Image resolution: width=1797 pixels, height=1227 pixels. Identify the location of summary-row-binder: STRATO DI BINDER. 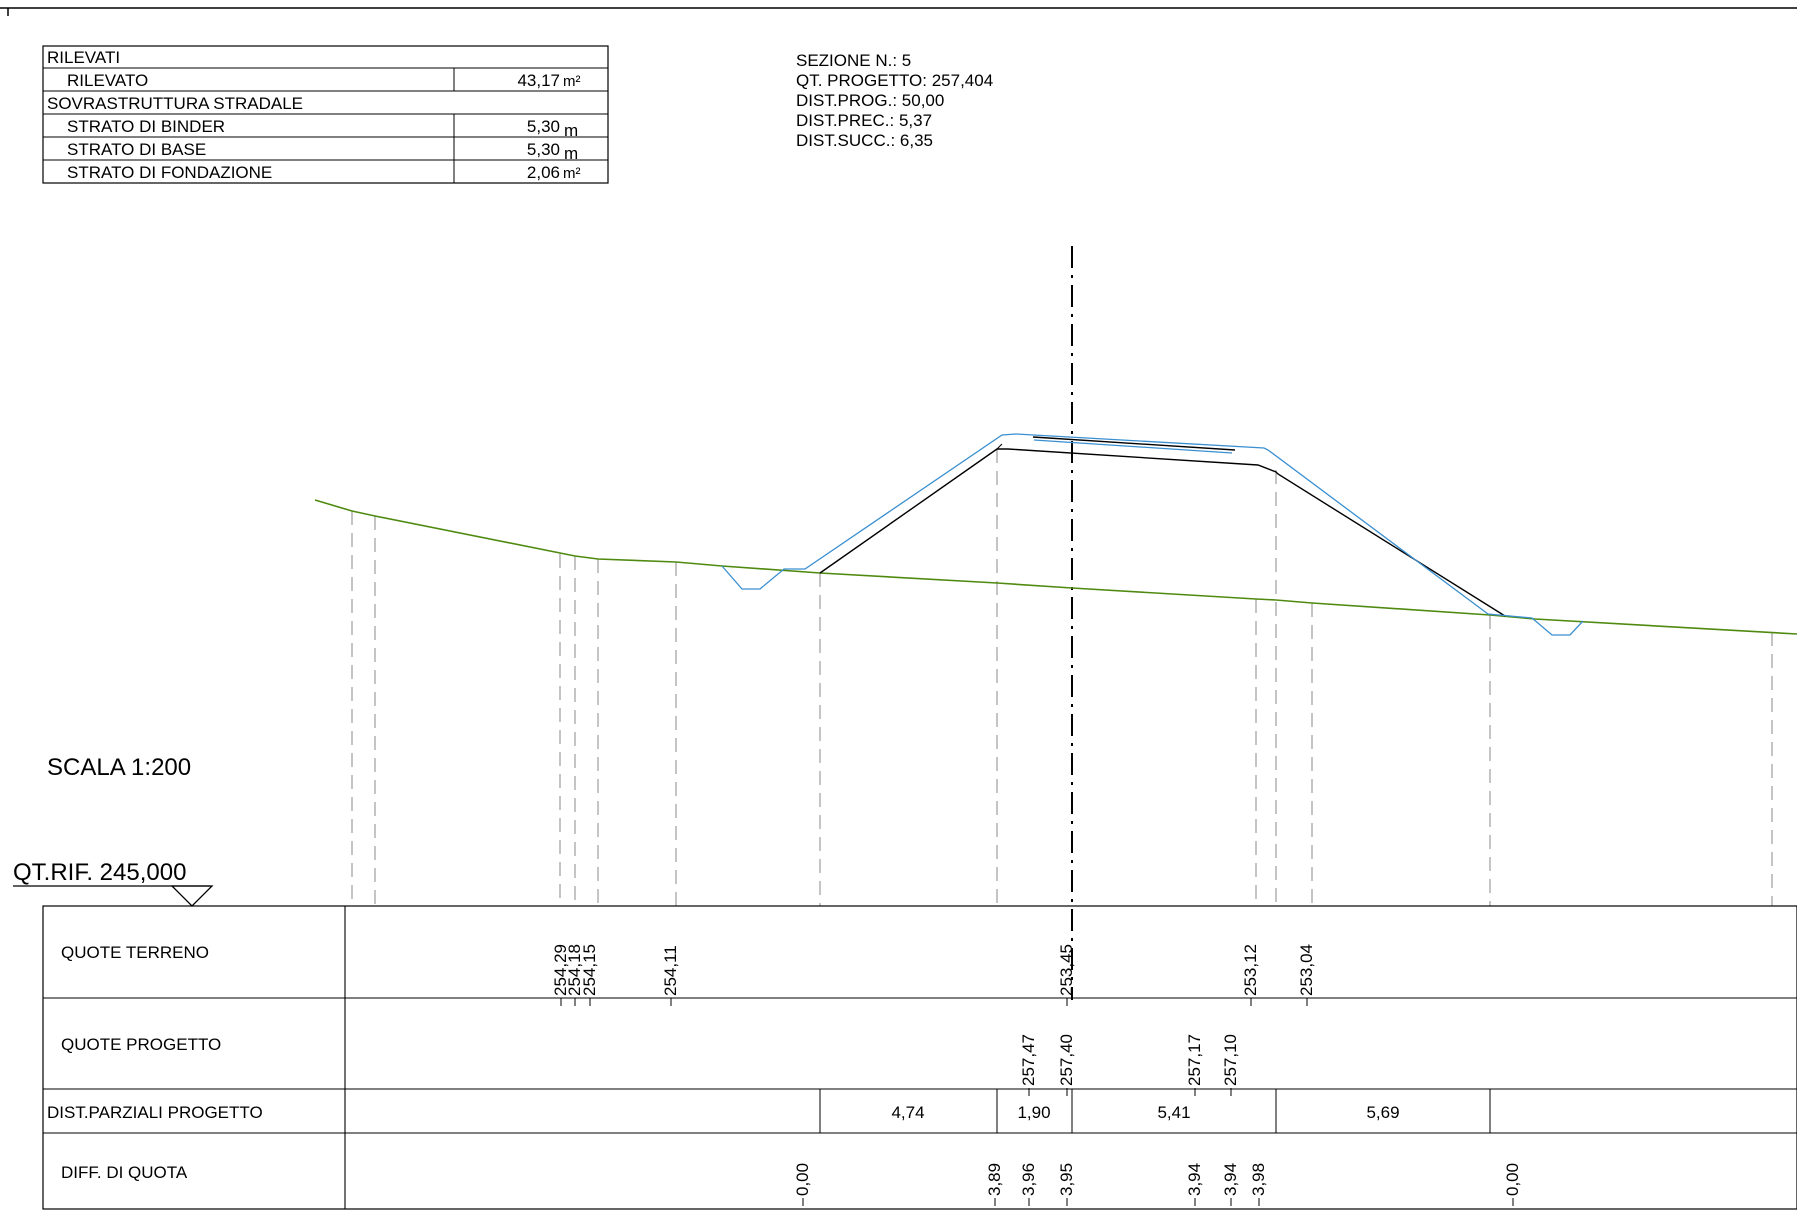
(146, 126).